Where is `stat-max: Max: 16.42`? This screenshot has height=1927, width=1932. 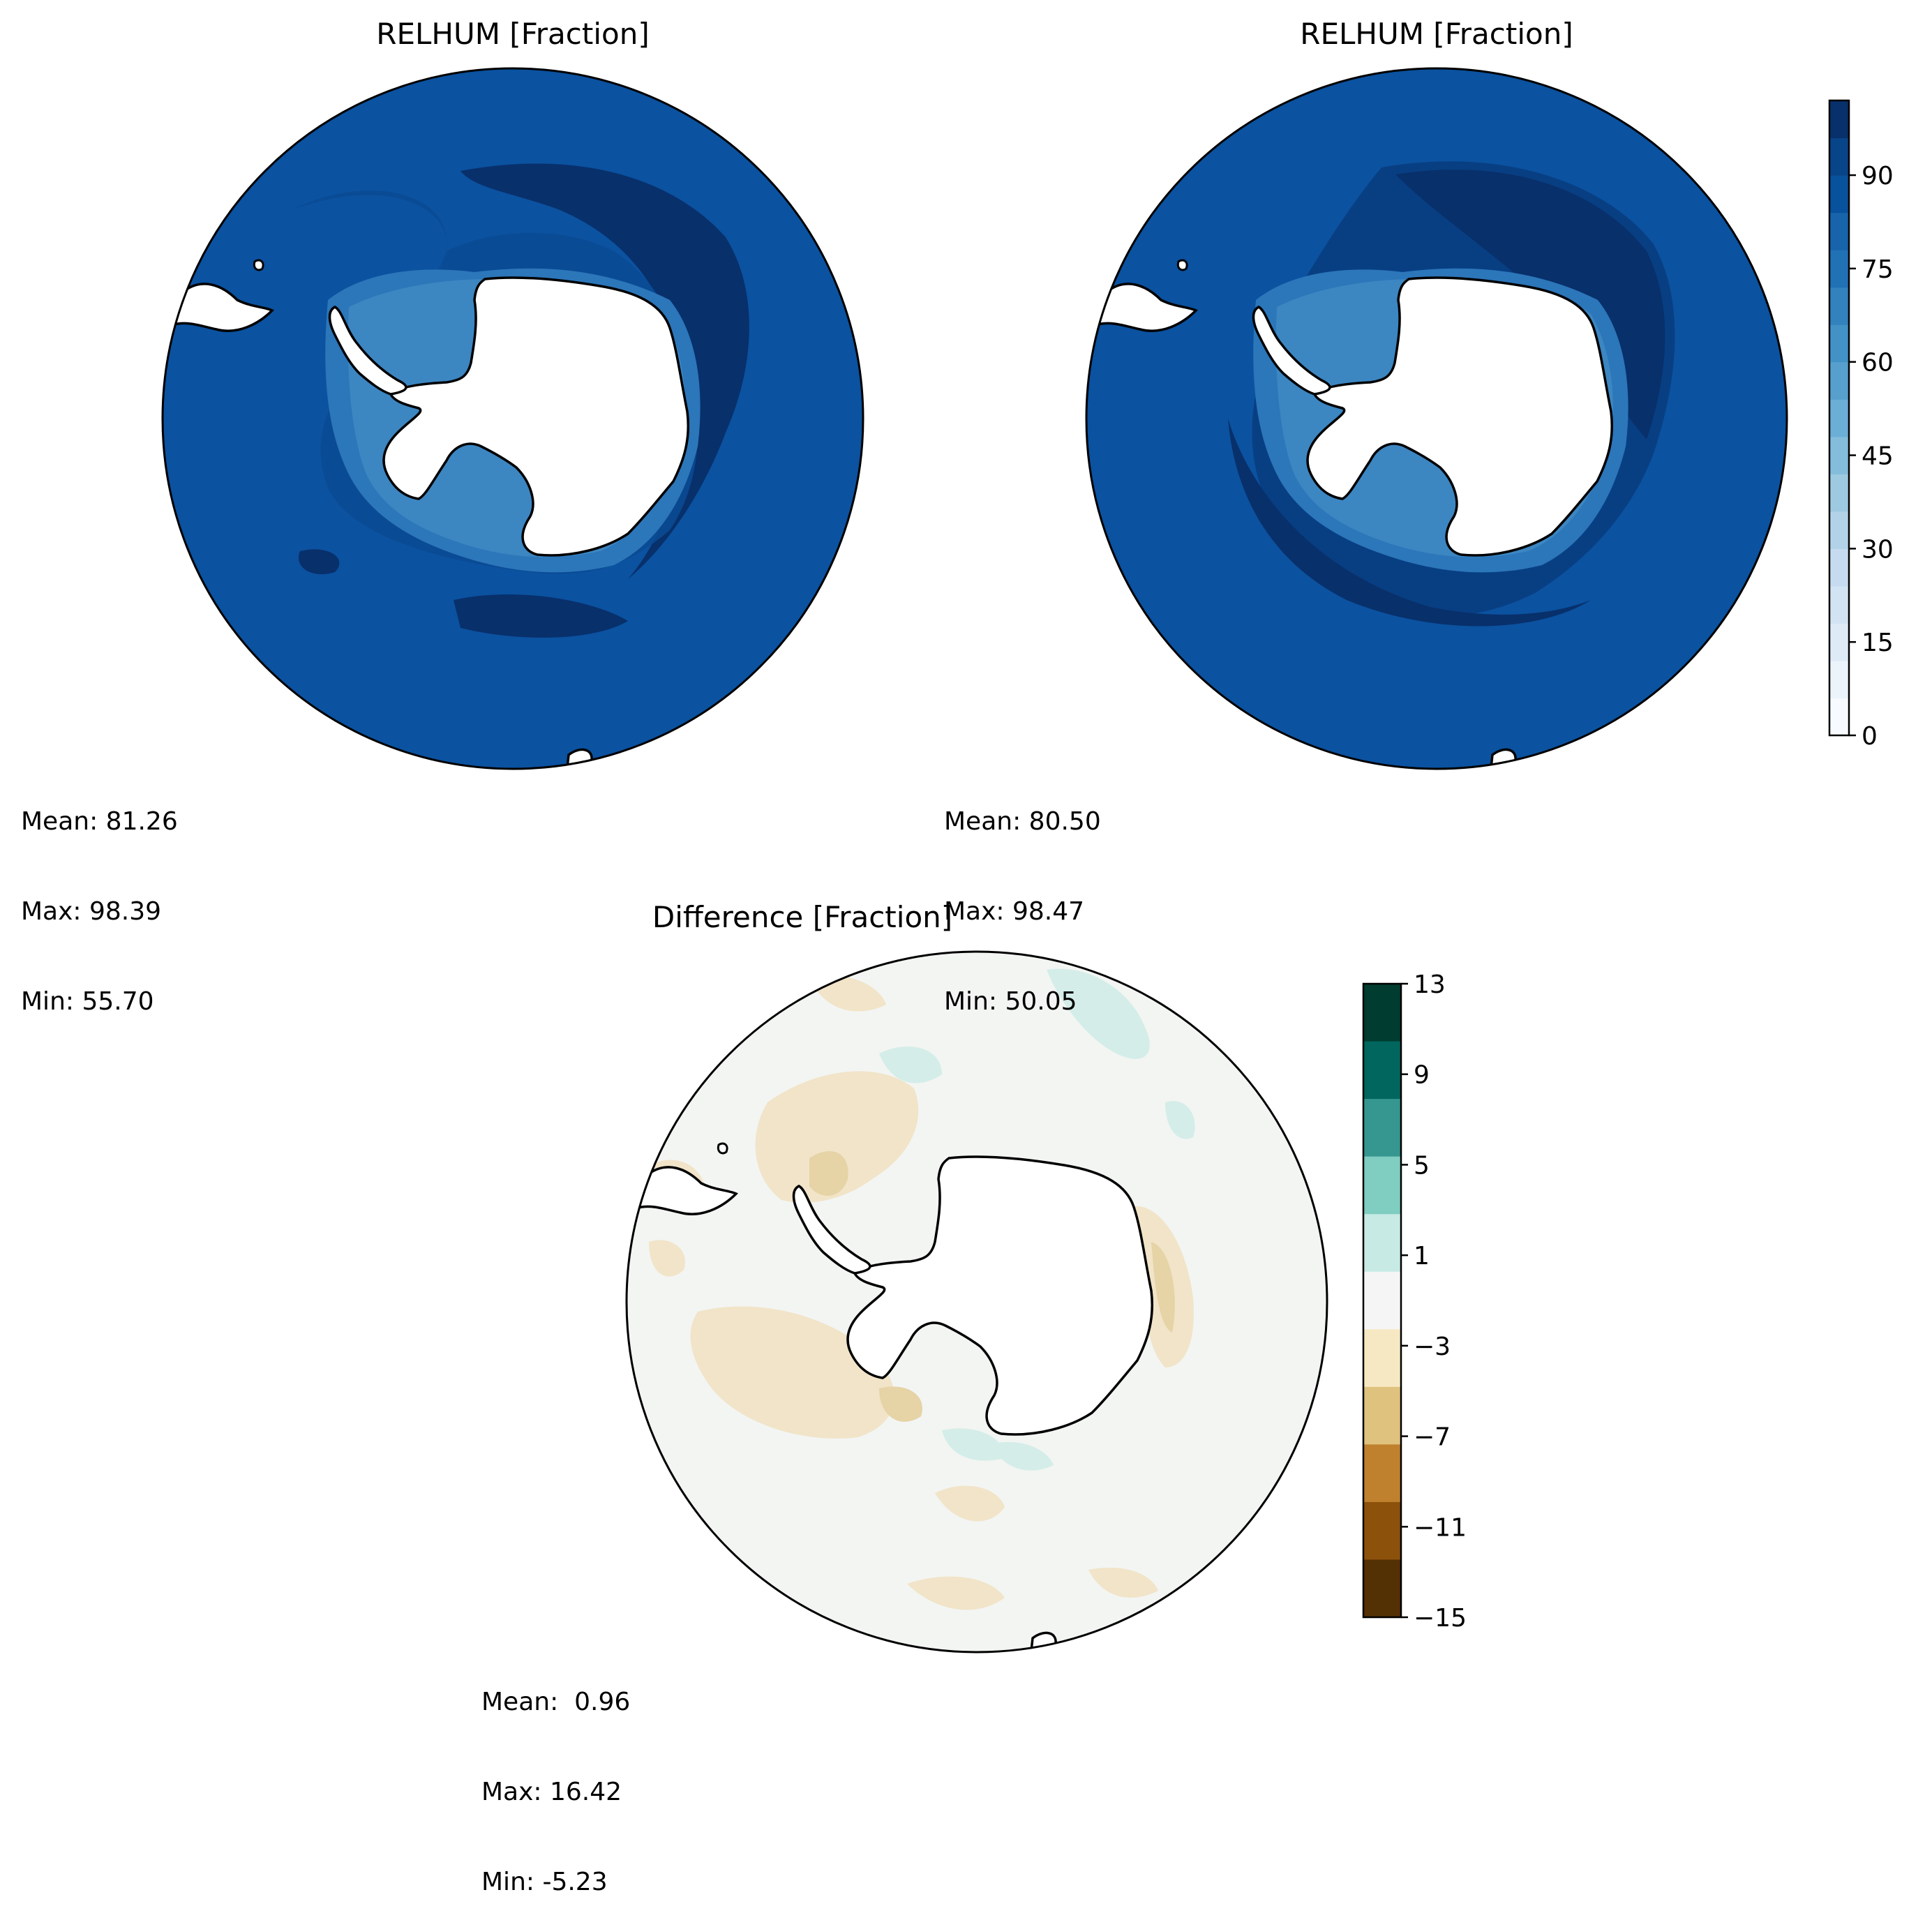 stat-max: Max: 16.42 is located at coordinates (551, 1792).